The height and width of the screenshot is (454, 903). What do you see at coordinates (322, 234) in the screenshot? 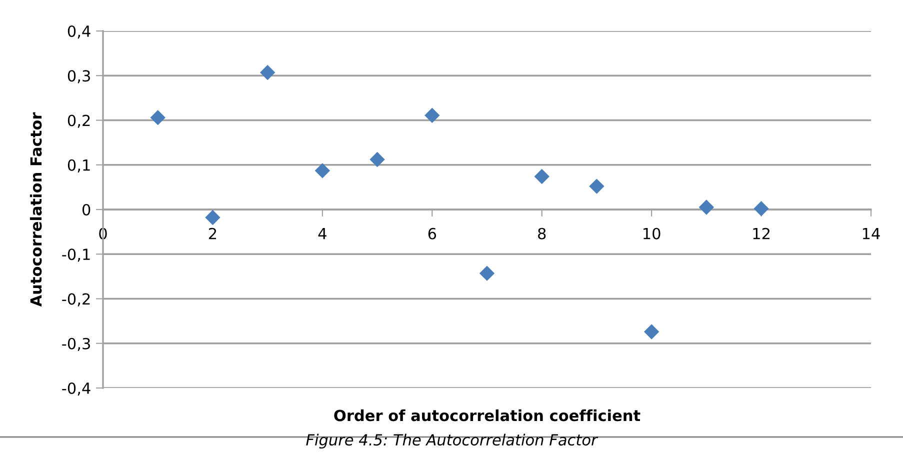
I see `x-tick-label: 4` at bounding box center [322, 234].